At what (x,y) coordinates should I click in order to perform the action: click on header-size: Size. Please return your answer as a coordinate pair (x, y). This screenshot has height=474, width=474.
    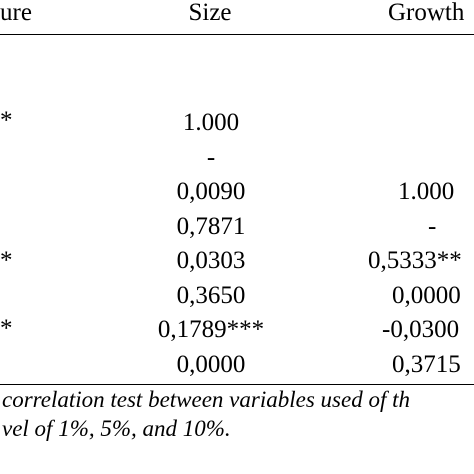
    Looking at the image, I should click on (210, 13).